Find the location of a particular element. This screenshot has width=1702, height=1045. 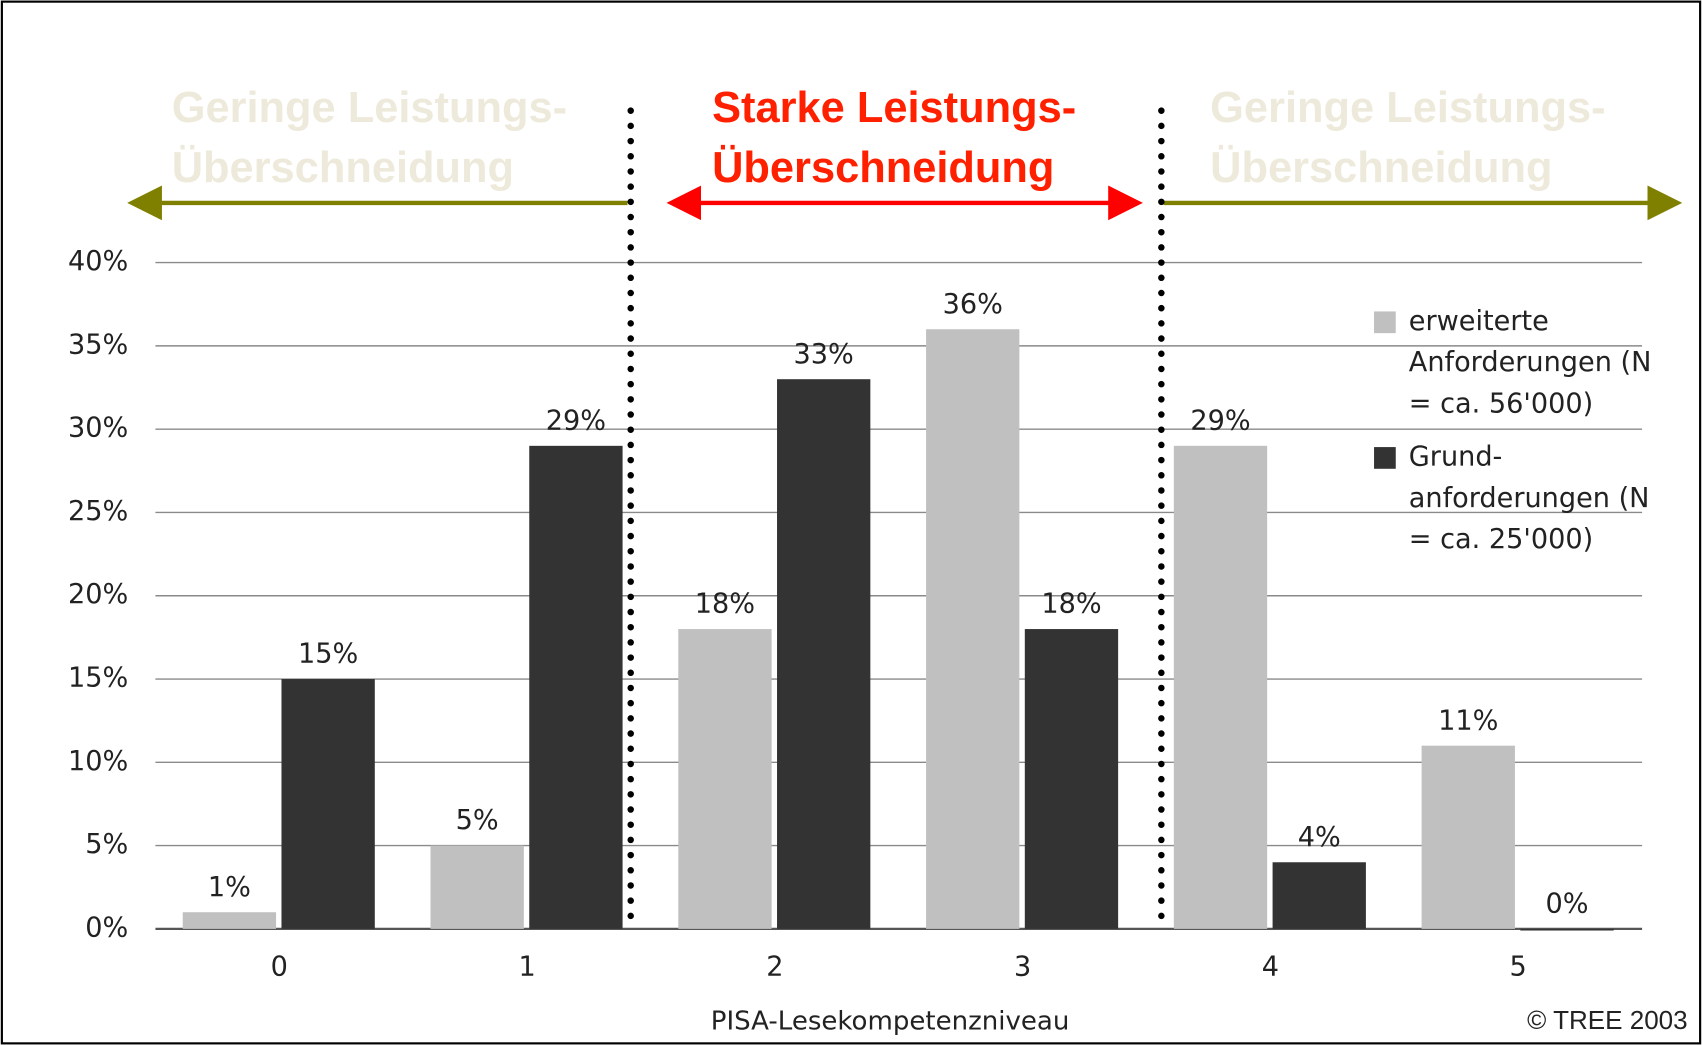

value-label: 4% is located at coordinates (1319, 837).